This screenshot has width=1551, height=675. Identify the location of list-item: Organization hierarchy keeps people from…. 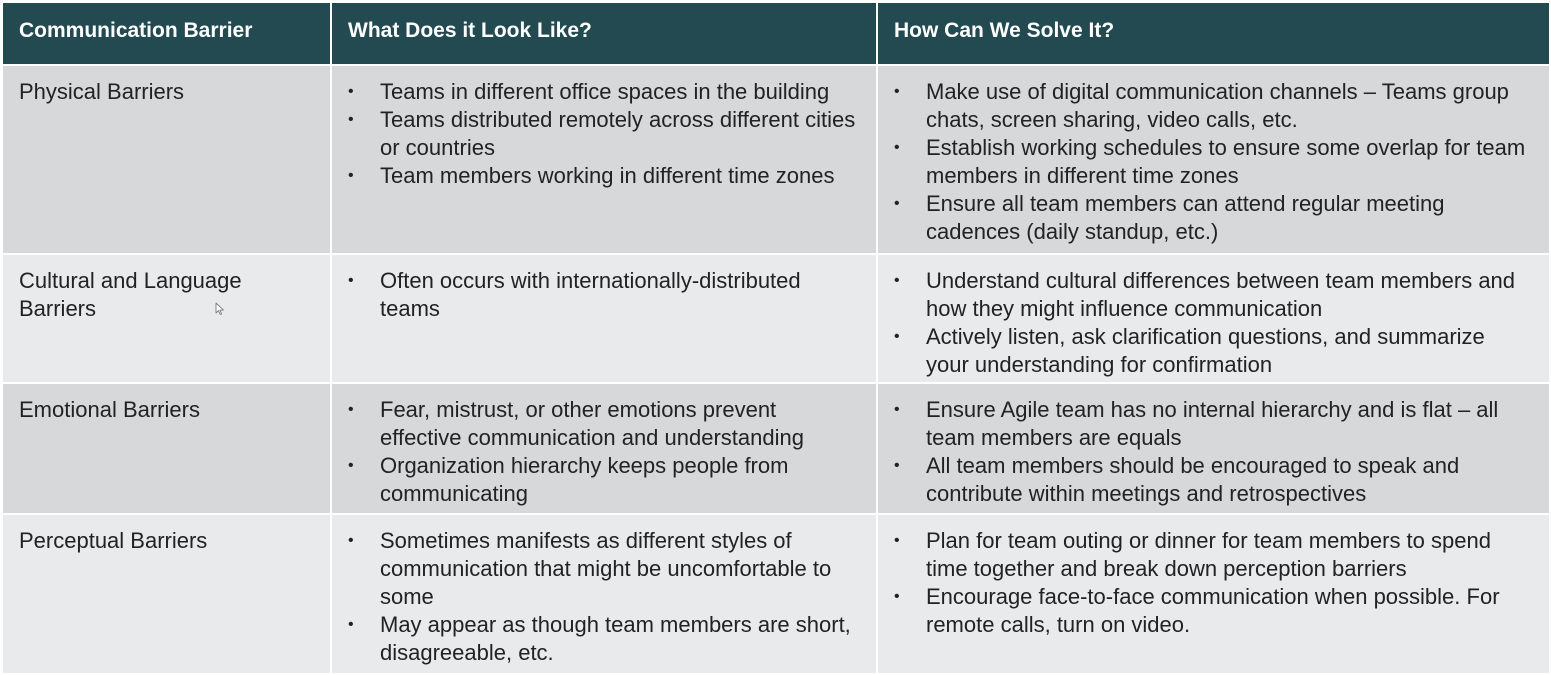
(604, 480).